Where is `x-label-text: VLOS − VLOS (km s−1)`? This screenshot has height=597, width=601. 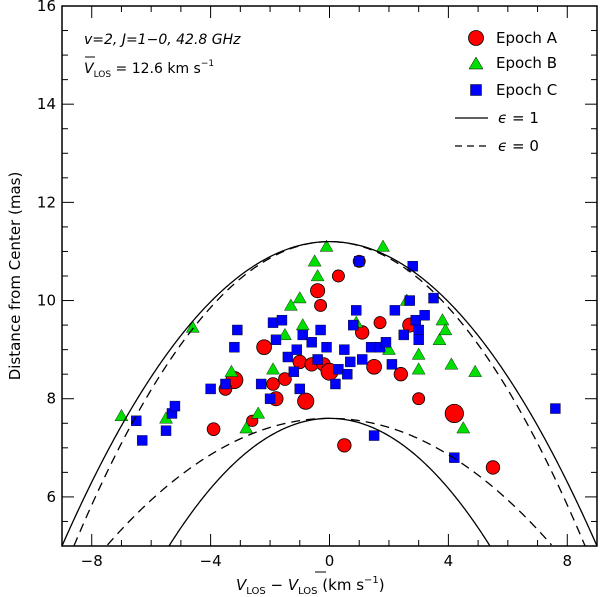 x-label-text: VLOS − VLOS (km s−1) is located at coordinates (310, 586).